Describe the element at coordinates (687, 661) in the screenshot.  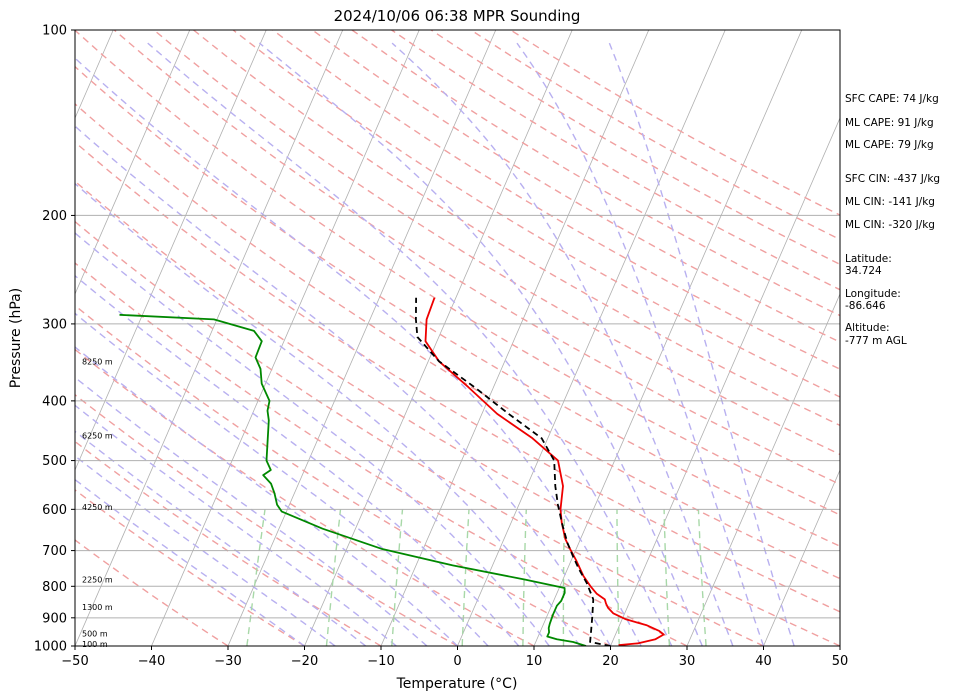
I see `x-tick-label: 30` at that location.